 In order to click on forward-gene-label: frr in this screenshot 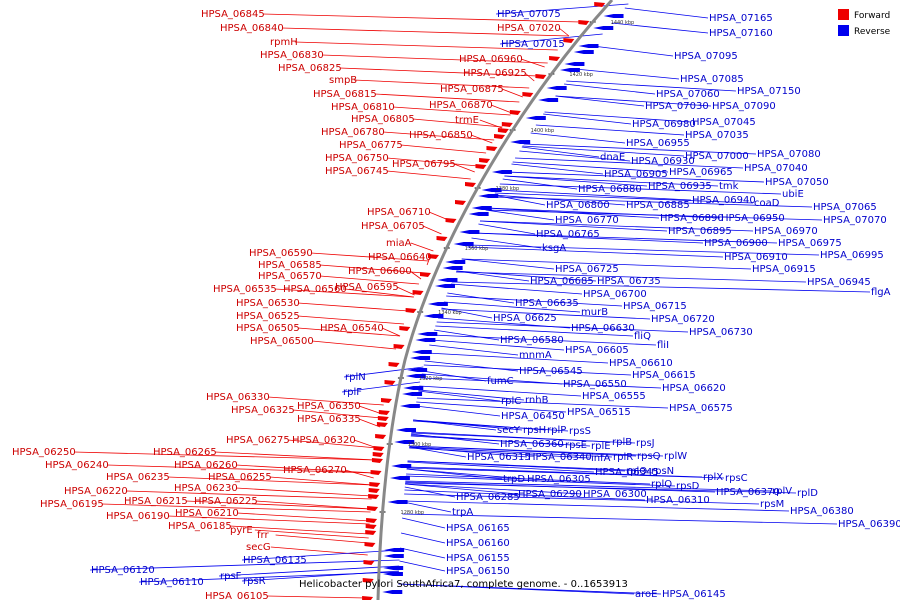, I will do `click(263, 535)`.